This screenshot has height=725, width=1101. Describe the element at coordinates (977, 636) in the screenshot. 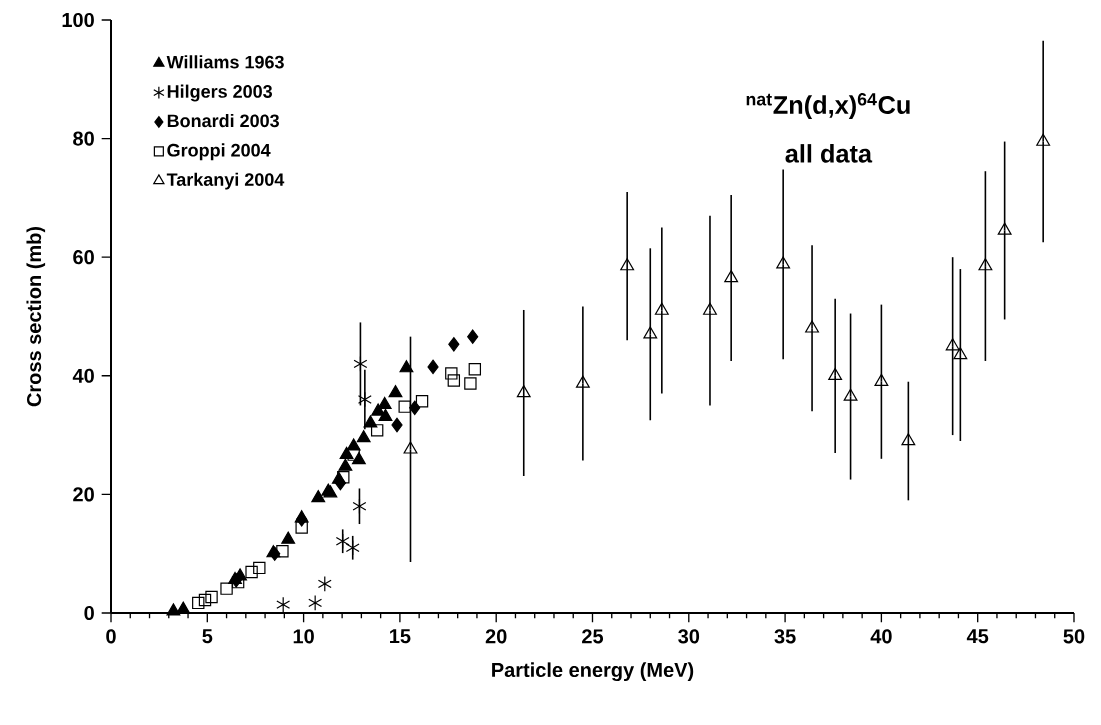

I see `x-tick-label: 45` at that location.